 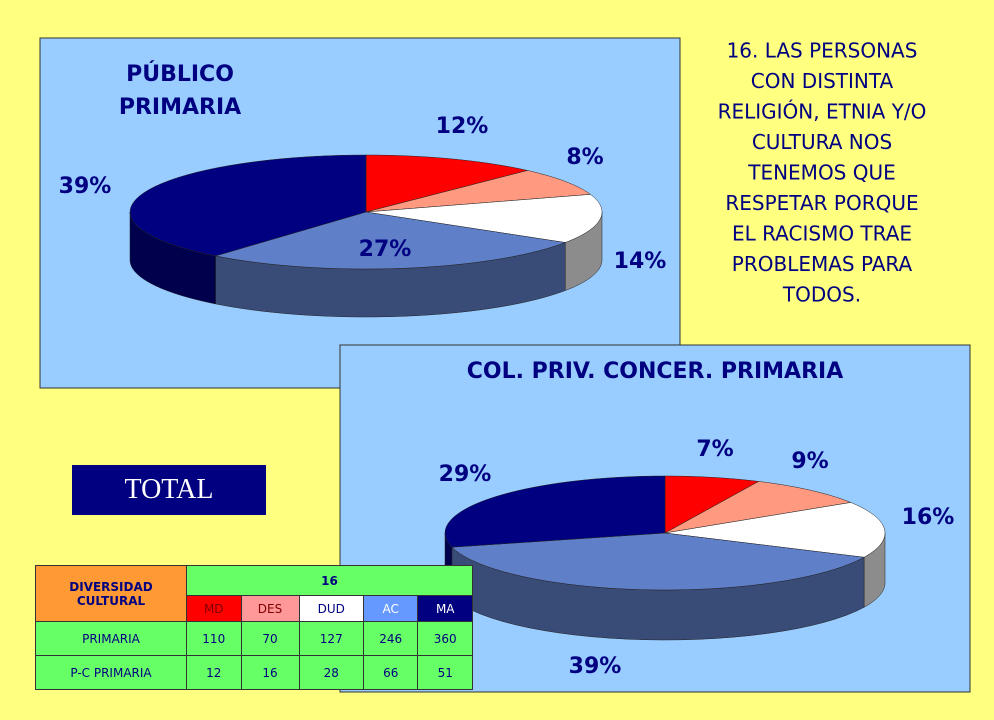 What do you see at coordinates (445, 672) in the screenshot?
I see `table-cell: 51` at bounding box center [445, 672].